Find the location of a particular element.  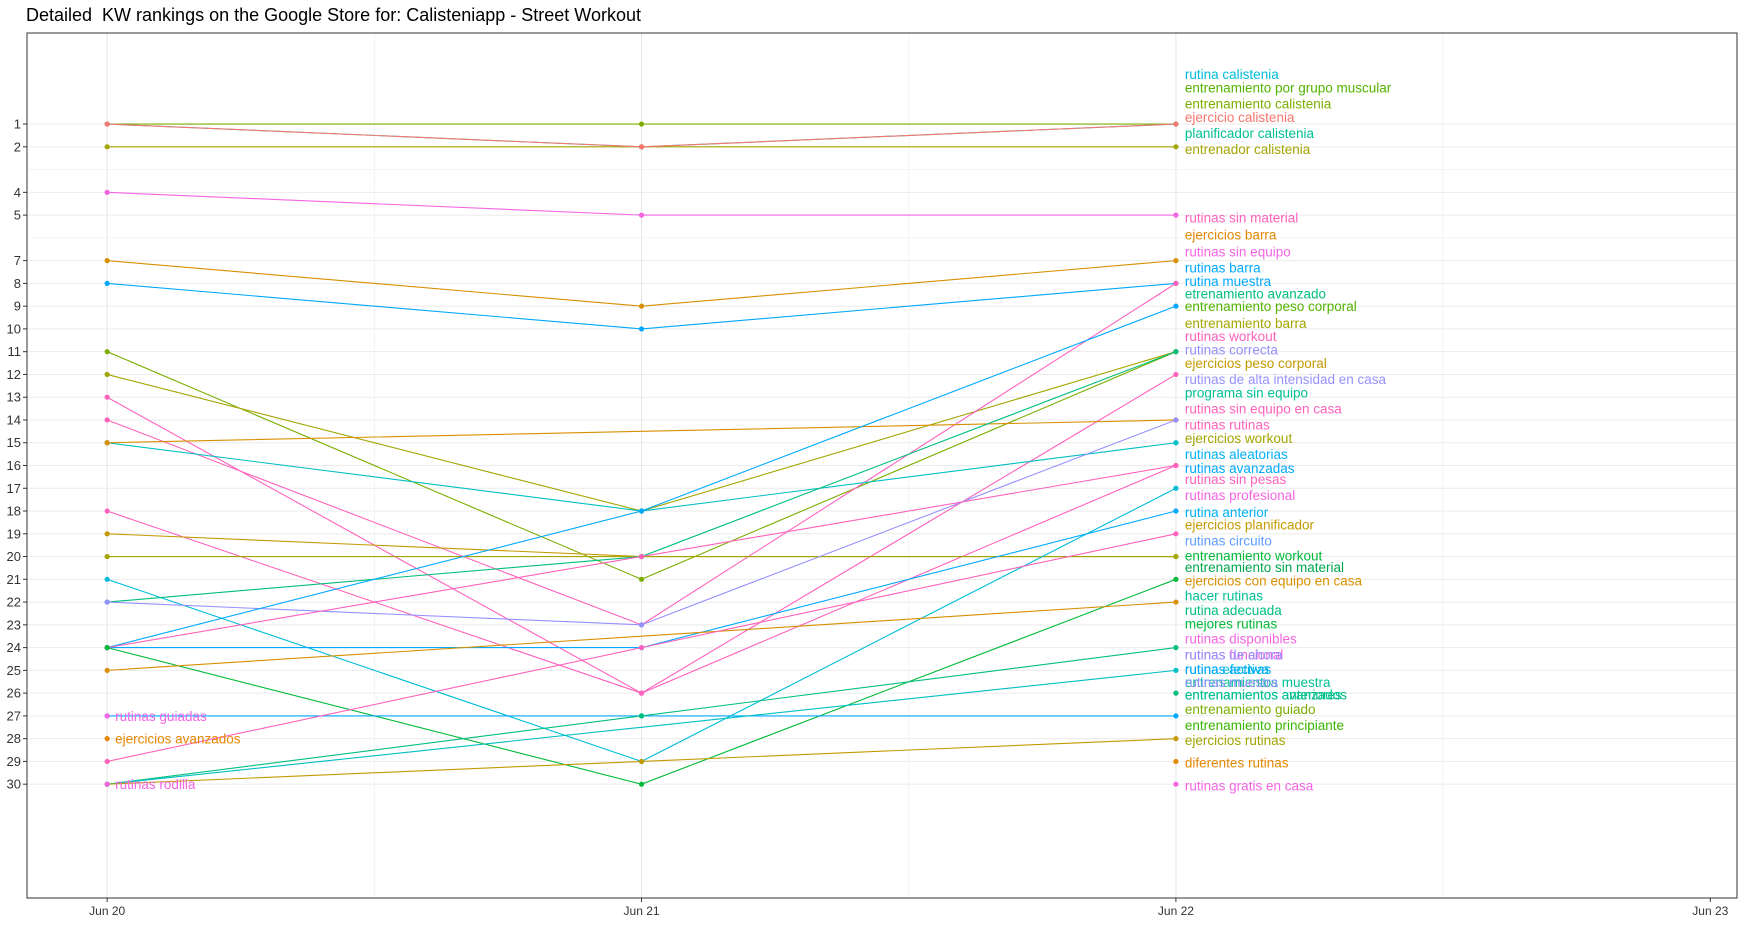

keyword-label-end: entrenamiento sin material is located at coordinates (1264, 567).